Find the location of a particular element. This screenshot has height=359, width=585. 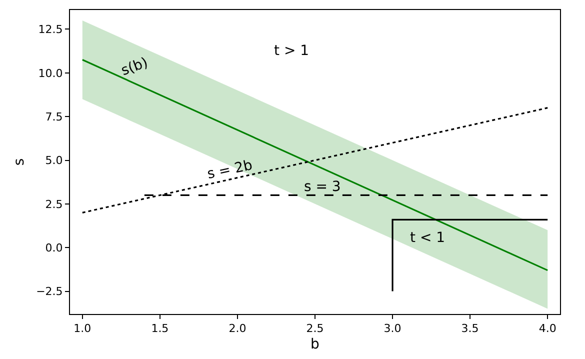

y-tick-label: 0.0 is located at coordinates (54, 247).